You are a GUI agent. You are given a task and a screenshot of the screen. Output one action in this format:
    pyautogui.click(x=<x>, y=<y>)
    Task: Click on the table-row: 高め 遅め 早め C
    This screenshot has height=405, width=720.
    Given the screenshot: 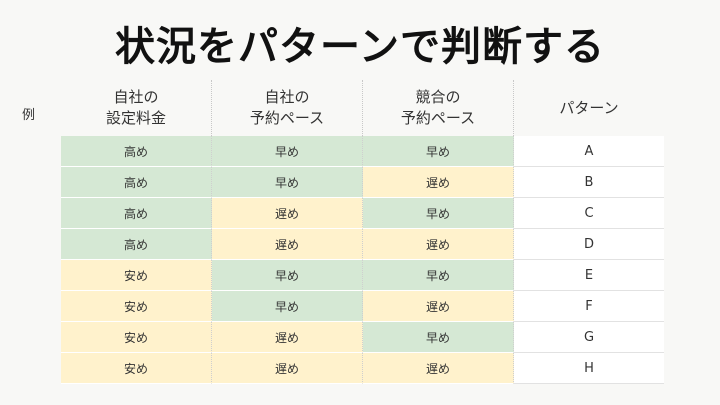 What is the action you would take?
    pyautogui.click(x=362, y=213)
    